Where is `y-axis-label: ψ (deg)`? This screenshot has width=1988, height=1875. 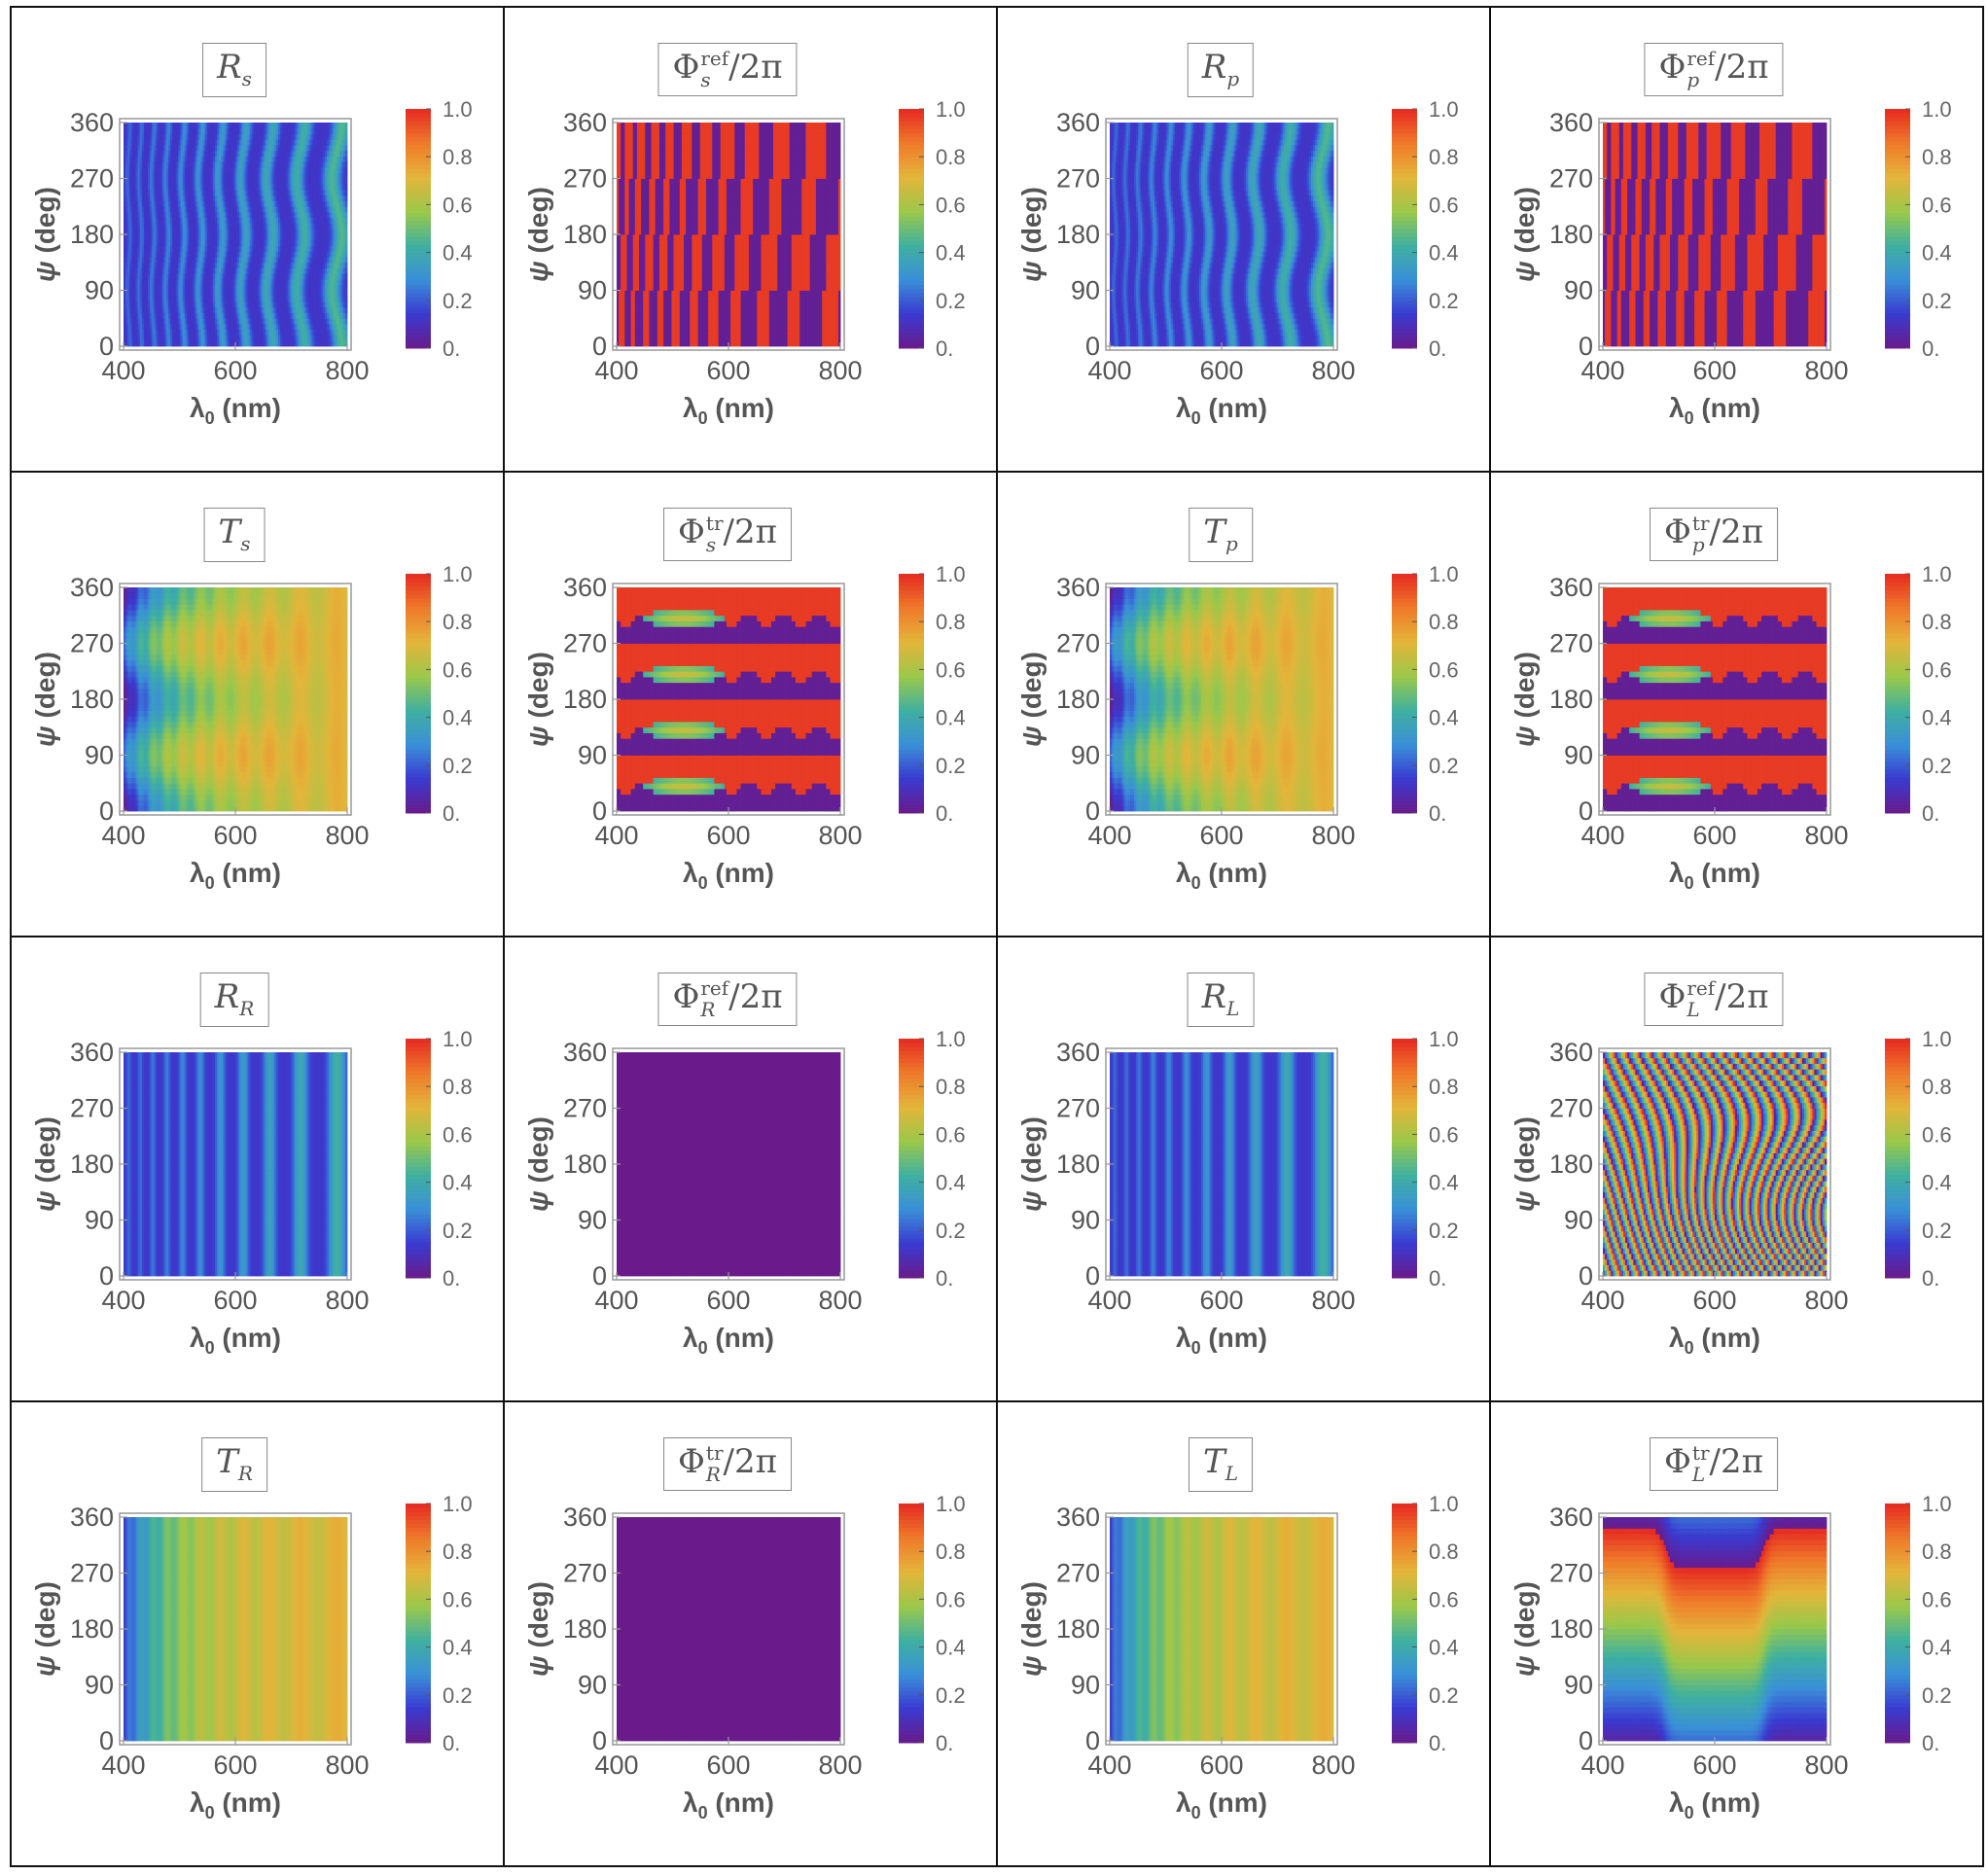
y-axis-label: ψ (deg) is located at coordinates (45, 234).